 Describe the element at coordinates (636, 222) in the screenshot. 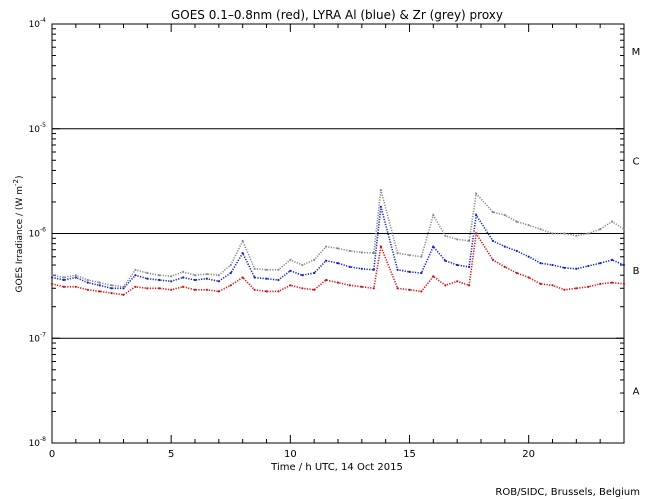

I see `flare-class-labels: A B C M` at that location.